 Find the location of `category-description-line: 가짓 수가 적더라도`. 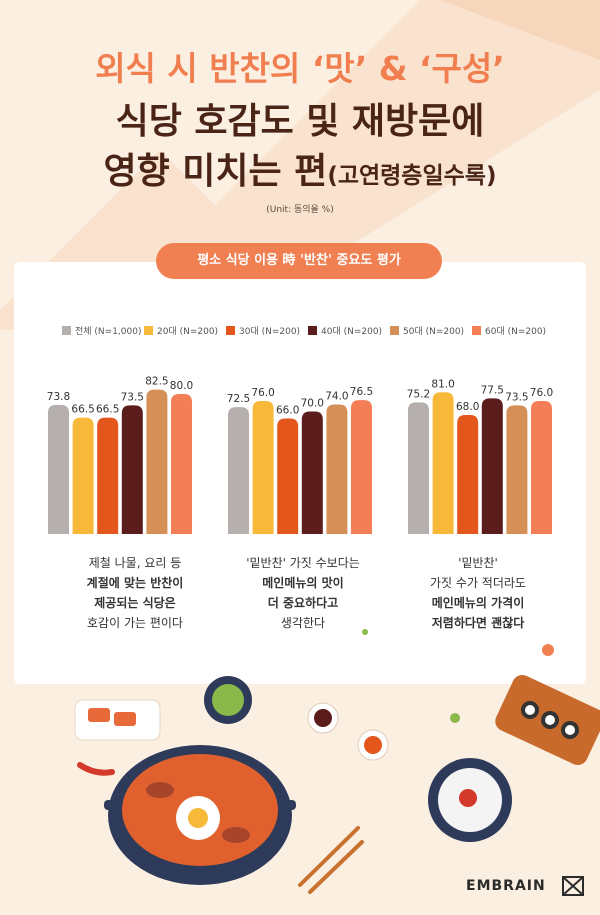

category-description-line: 가짓 수가 적더라도 is located at coordinates (478, 583).